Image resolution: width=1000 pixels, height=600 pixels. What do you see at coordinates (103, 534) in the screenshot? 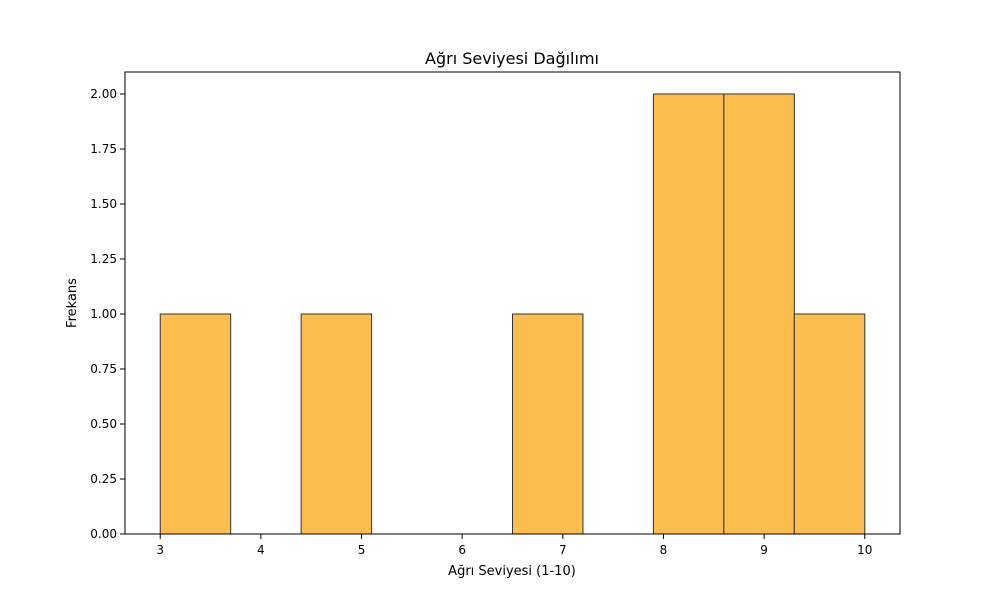
I see `y-tick-label-0: 0.00` at bounding box center [103, 534].